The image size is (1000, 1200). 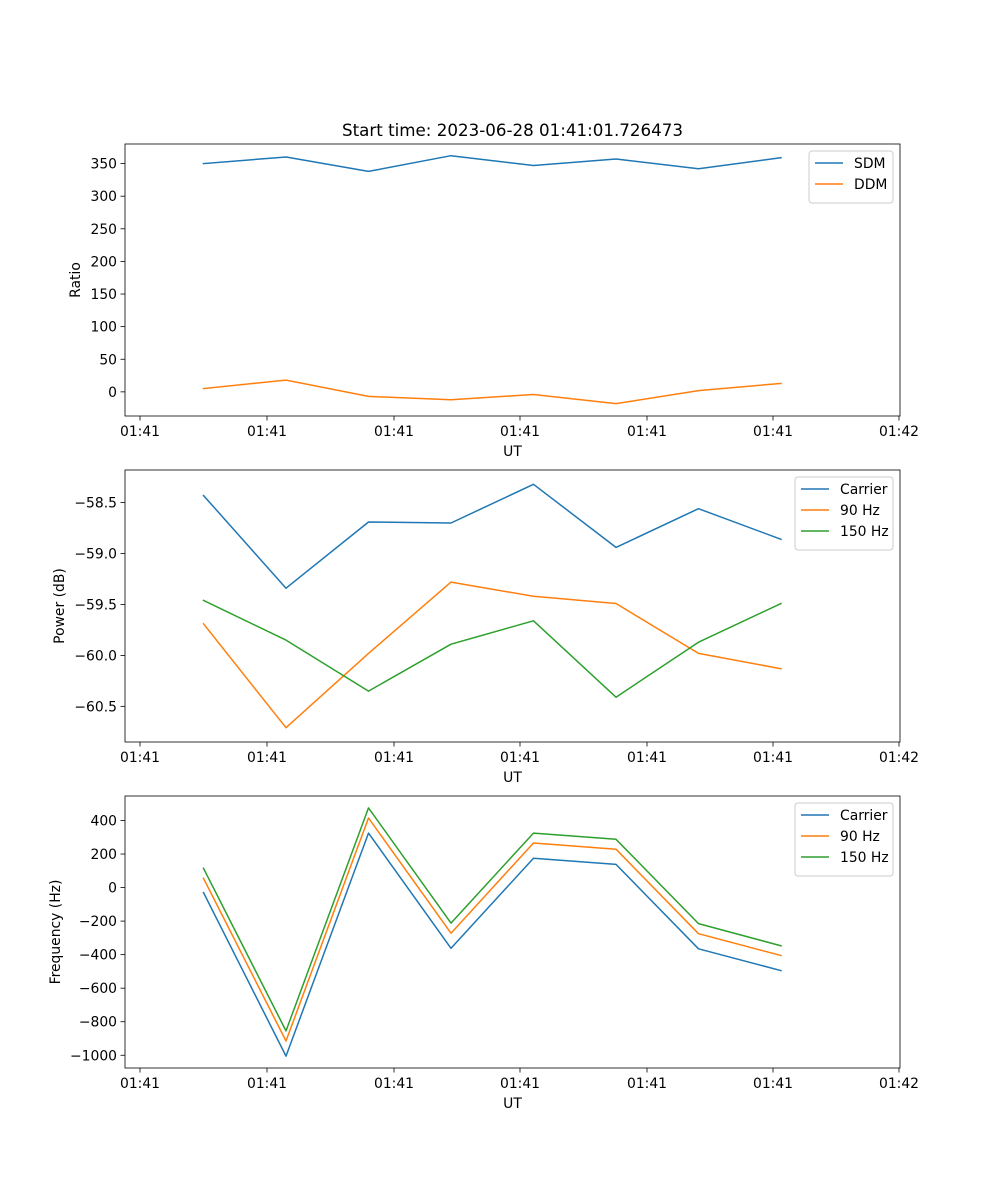 I want to click on legend-box, so click(x=851, y=177).